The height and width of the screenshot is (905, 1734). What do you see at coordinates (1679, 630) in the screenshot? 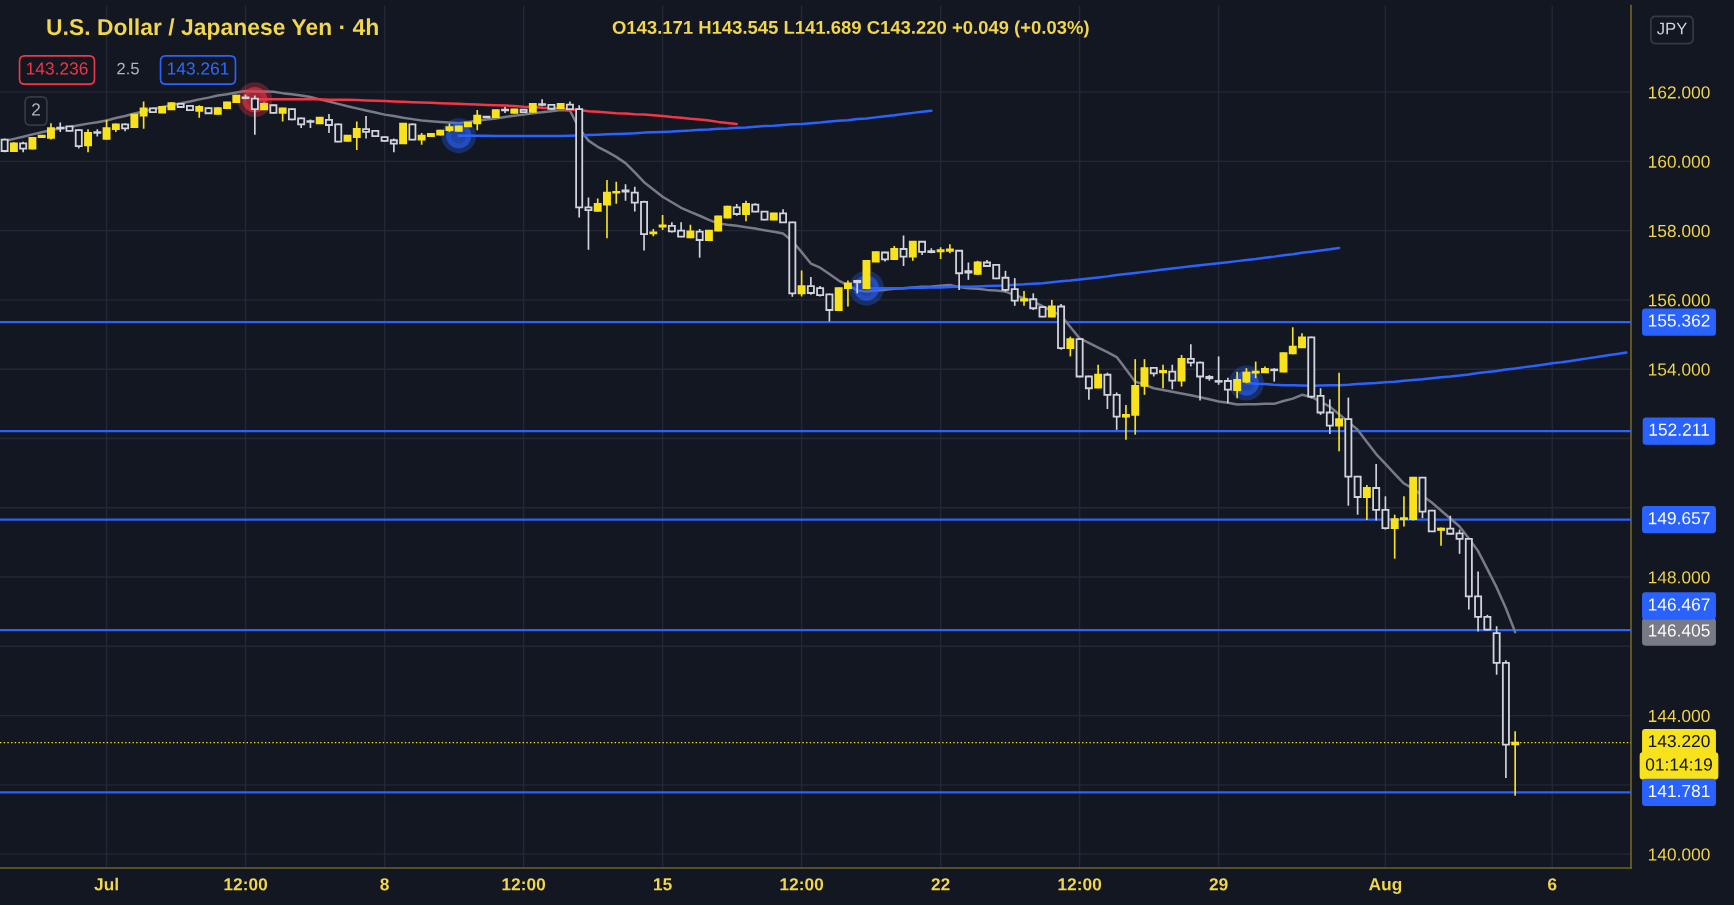
I see `text: 146.405` at bounding box center [1679, 630].